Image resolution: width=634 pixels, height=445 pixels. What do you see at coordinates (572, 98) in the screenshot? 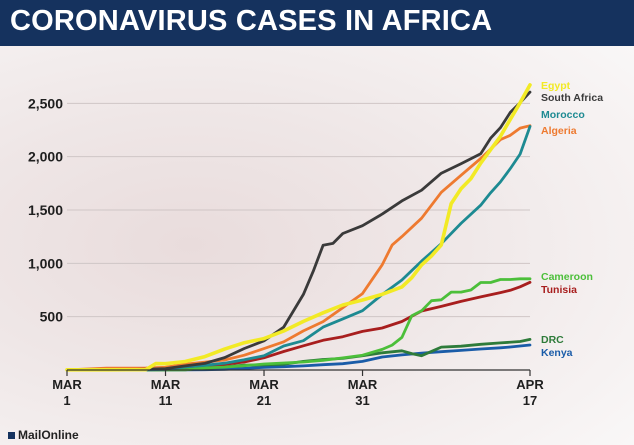
I see `legend-label: South Africa` at bounding box center [572, 98].